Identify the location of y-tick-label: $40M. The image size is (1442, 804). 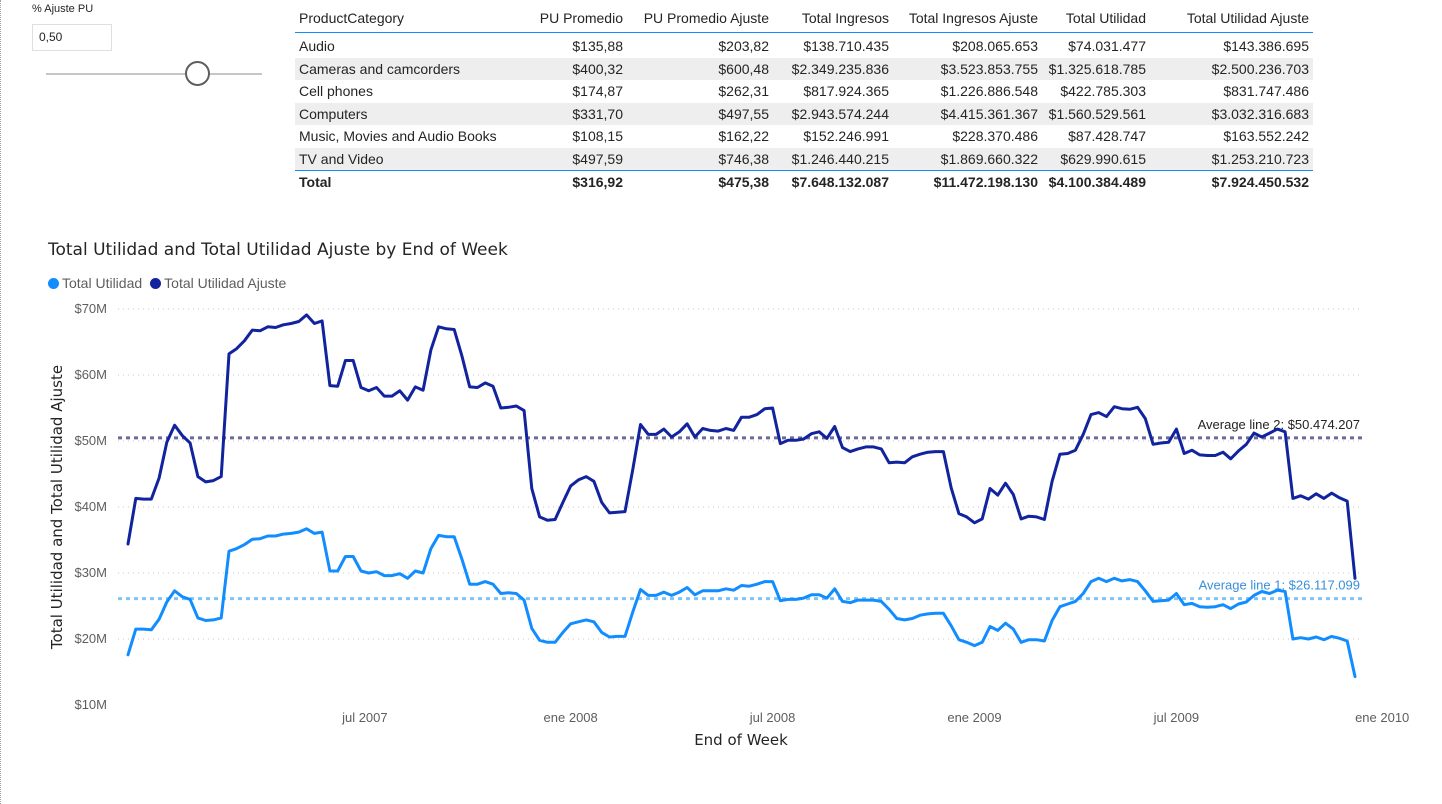
(90, 506).